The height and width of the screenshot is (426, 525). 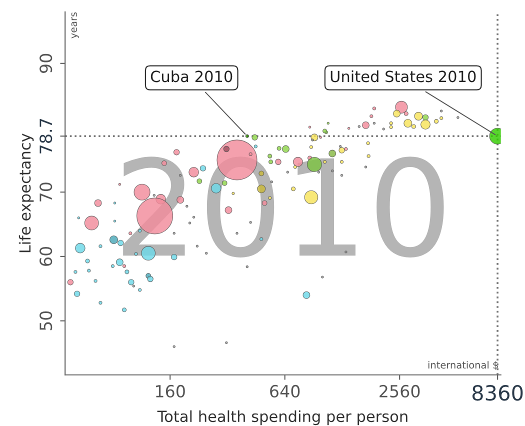 What do you see at coordinates (497, 392) in the screenshot?
I see `x-tick-label: 8360` at bounding box center [497, 392].